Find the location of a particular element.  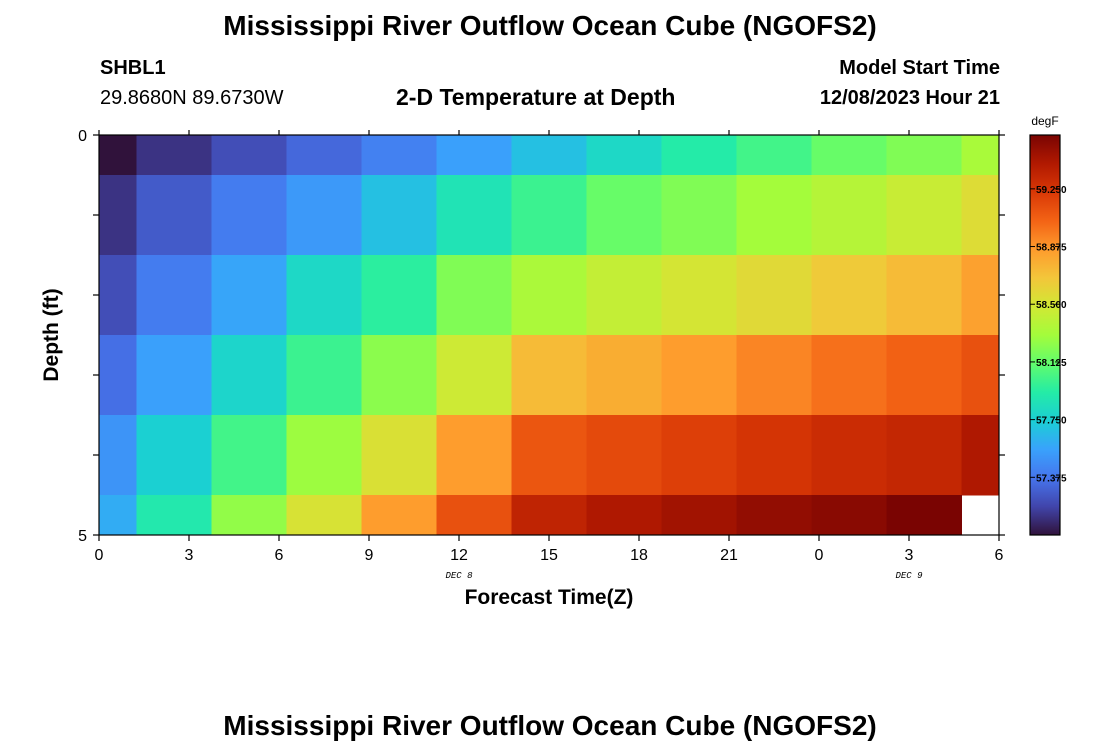

x-tick-label: 15 is located at coordinates (549, 555).